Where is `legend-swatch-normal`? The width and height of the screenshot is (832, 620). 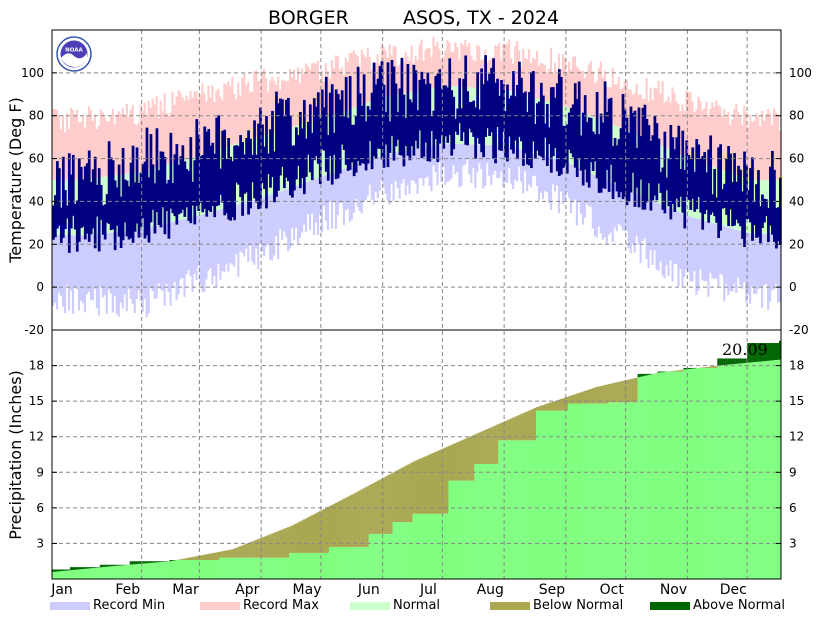 legend-swatch-normal is located at coordinates (370, 605).